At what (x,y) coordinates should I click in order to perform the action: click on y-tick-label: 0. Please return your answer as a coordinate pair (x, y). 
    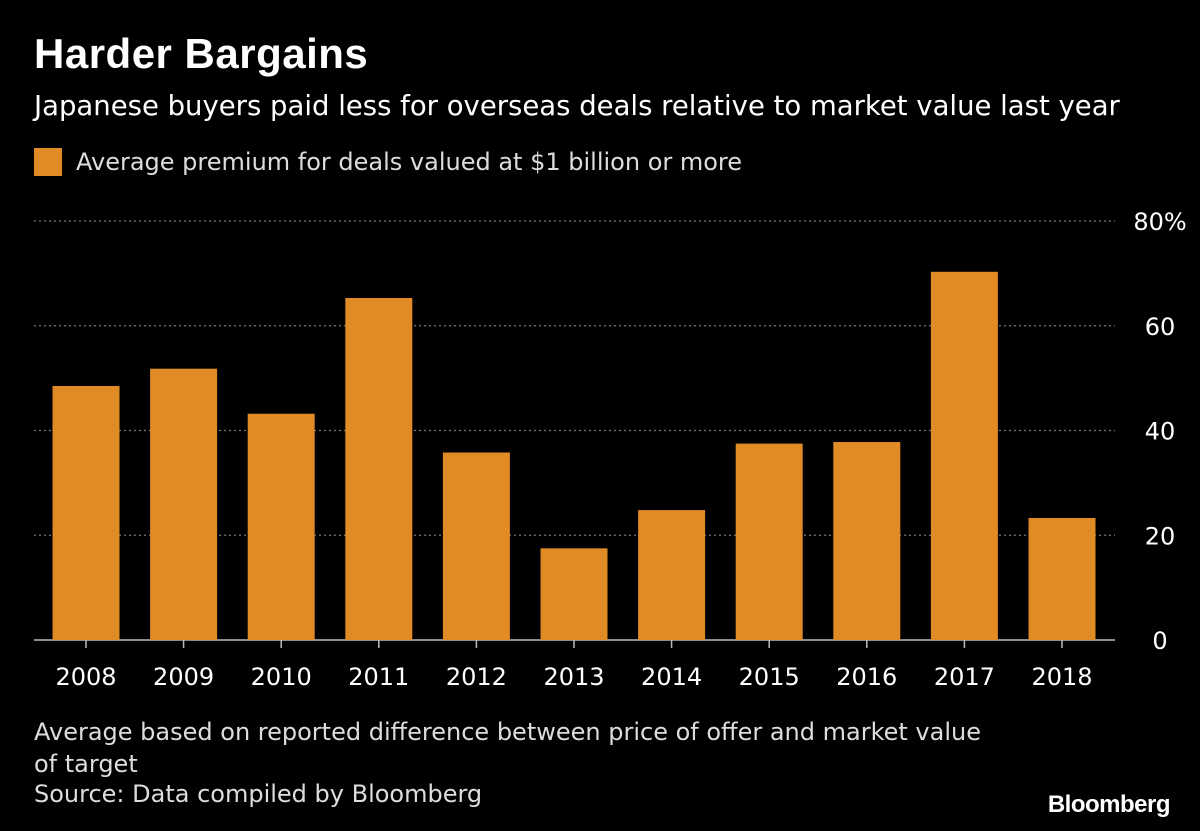
    Looking at the image, I should click on (1159, 641).